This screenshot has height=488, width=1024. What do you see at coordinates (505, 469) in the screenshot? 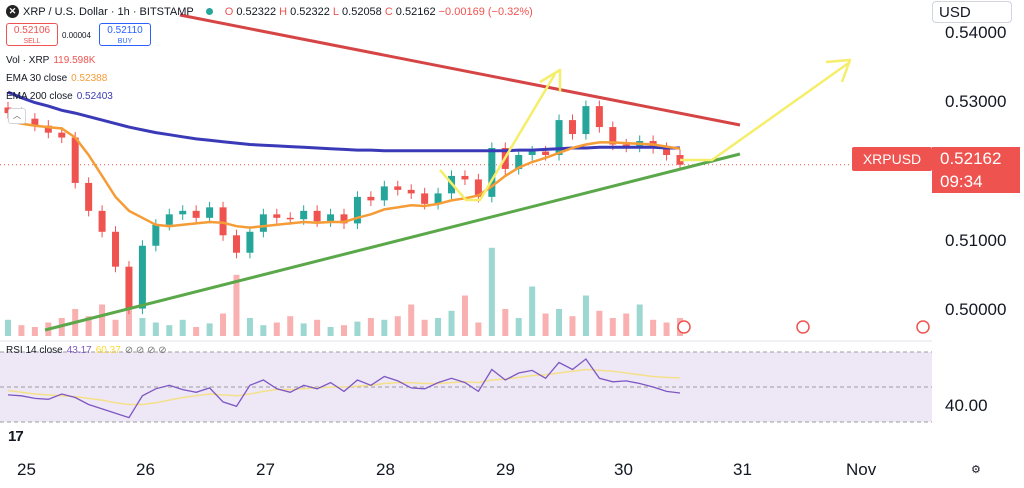
I see `x-tick-label: 29` at bounding box center [505, 469].